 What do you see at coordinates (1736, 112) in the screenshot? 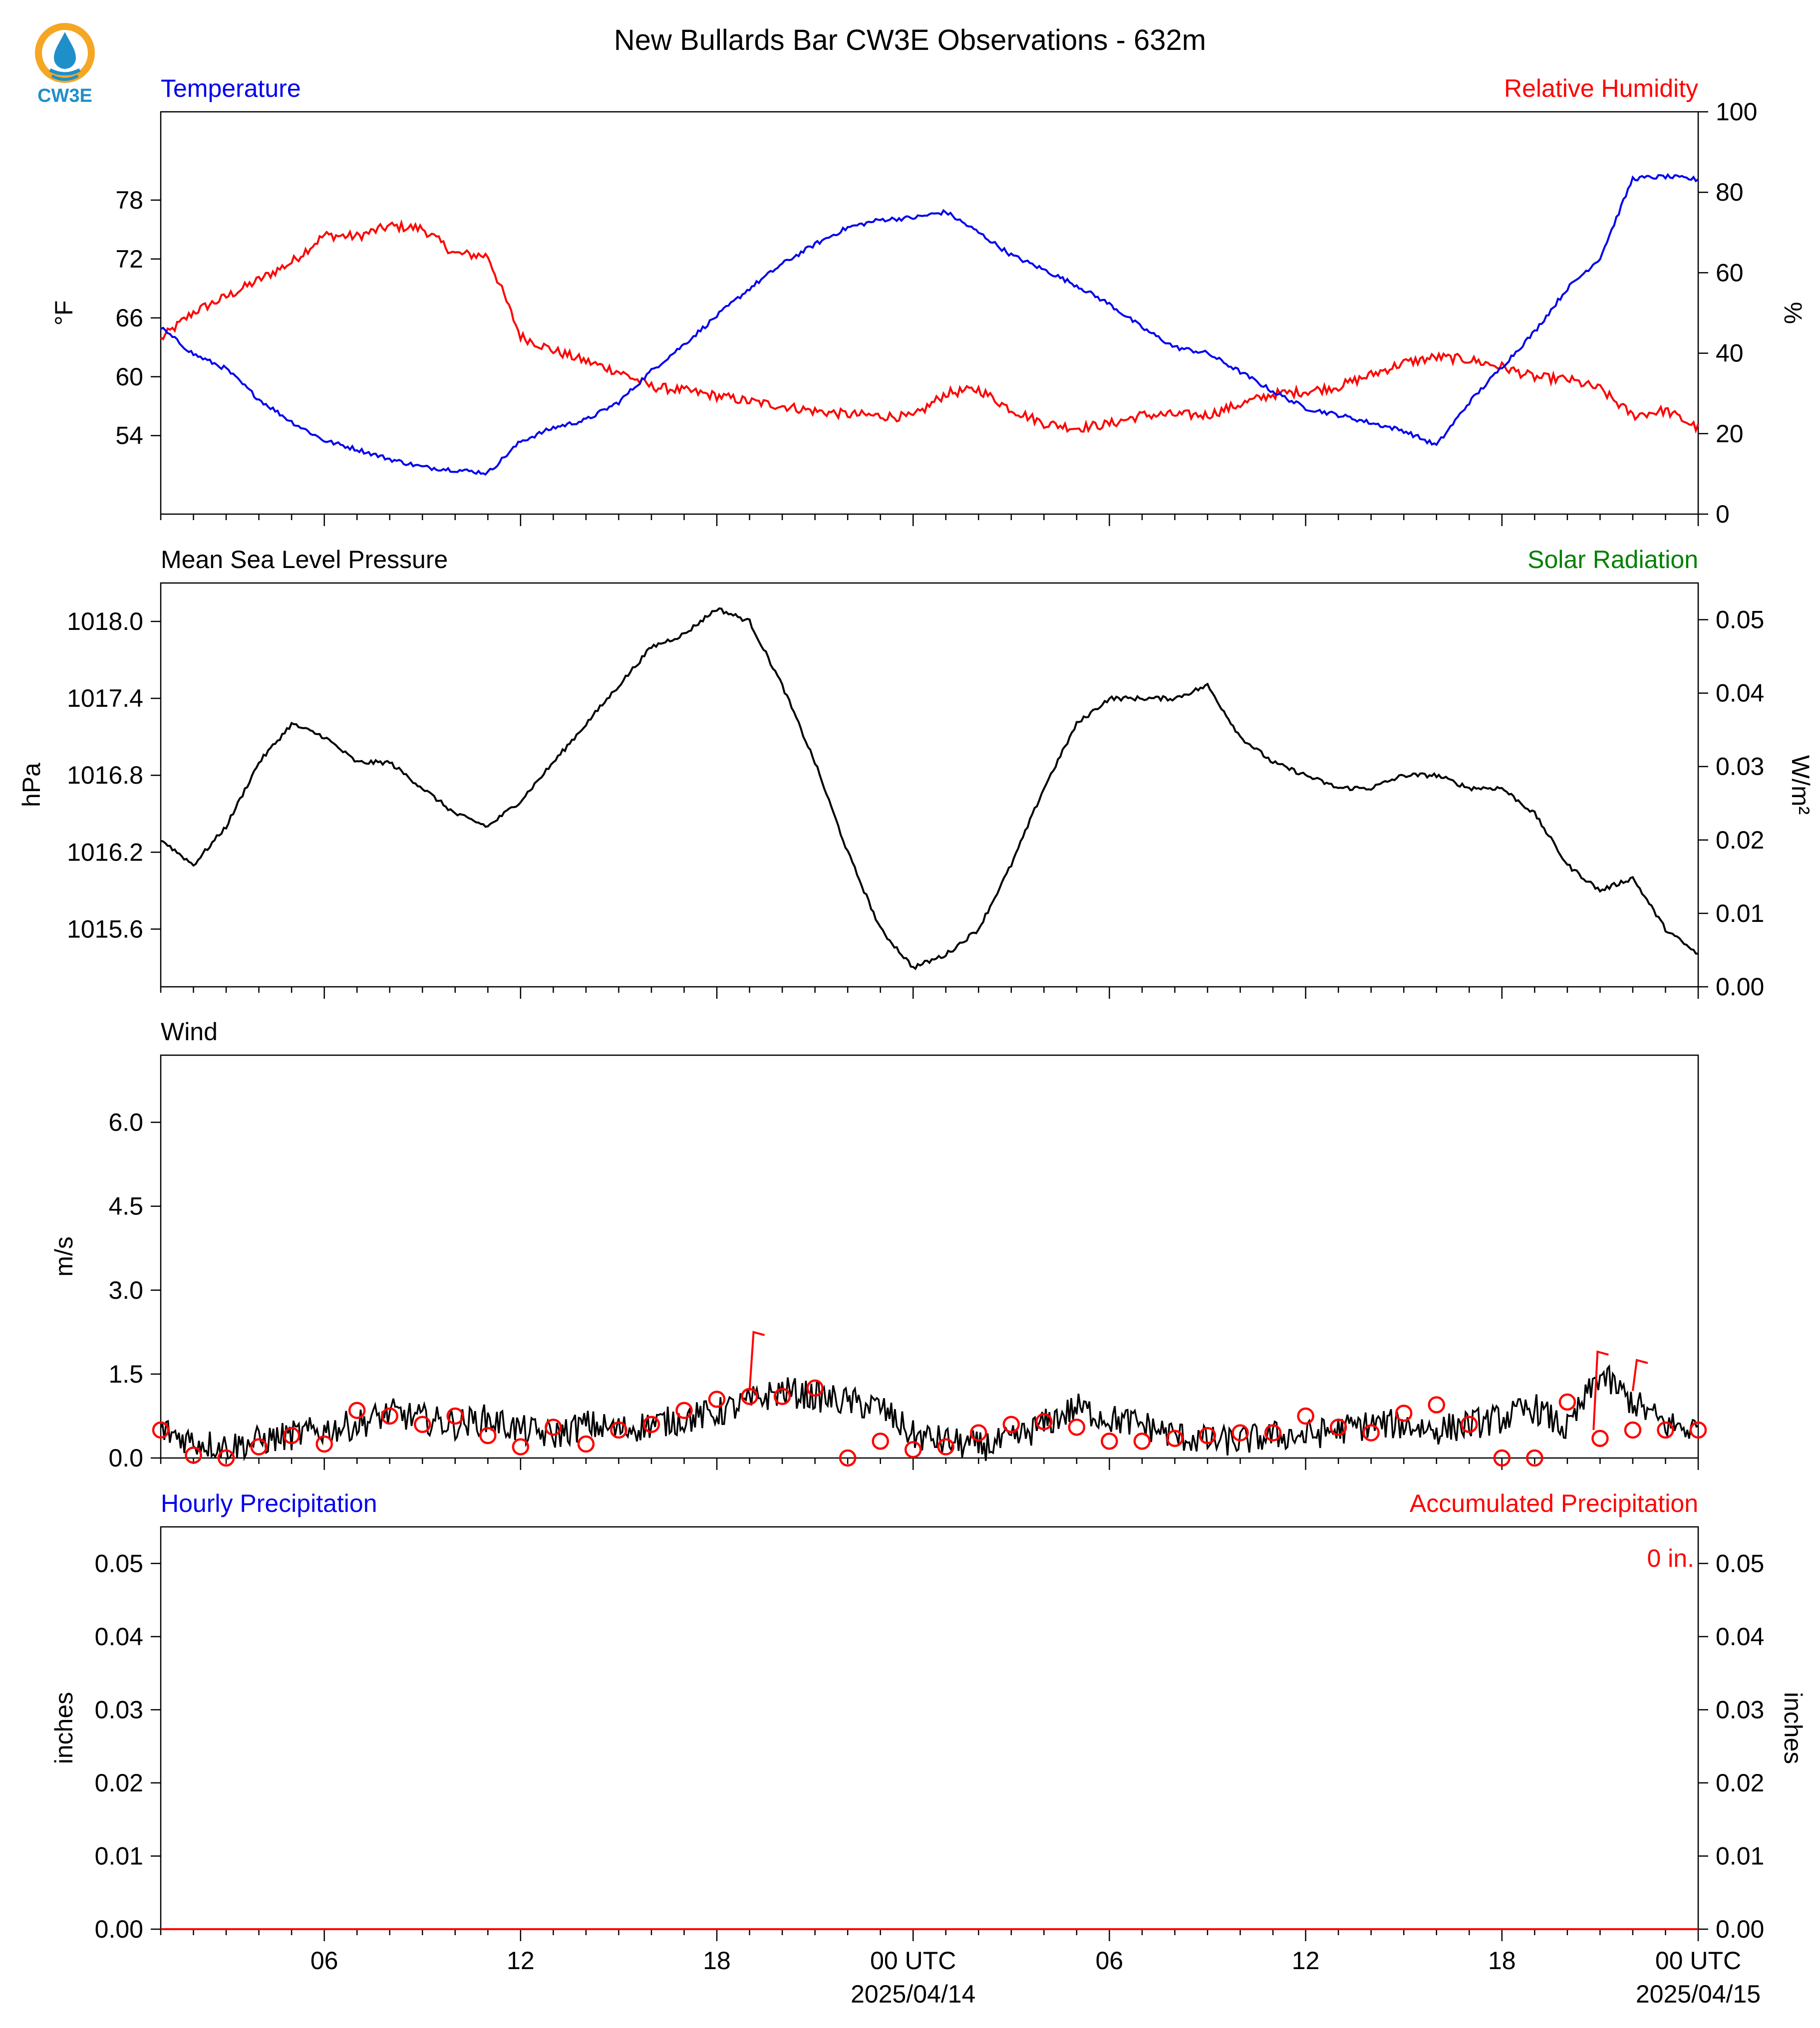
I see `y2-tick-label: 100` at bounding box center [1736, 112].